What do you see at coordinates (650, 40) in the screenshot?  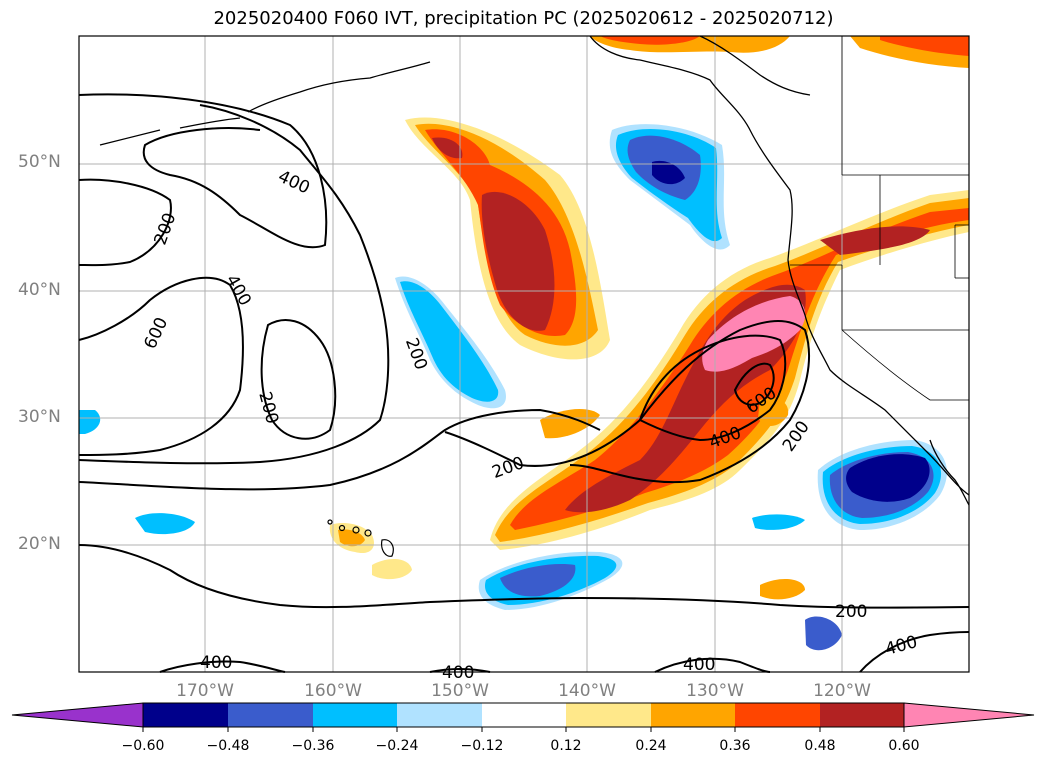 I see `shade-gulf-top-red` at bounding box center [650, 40].